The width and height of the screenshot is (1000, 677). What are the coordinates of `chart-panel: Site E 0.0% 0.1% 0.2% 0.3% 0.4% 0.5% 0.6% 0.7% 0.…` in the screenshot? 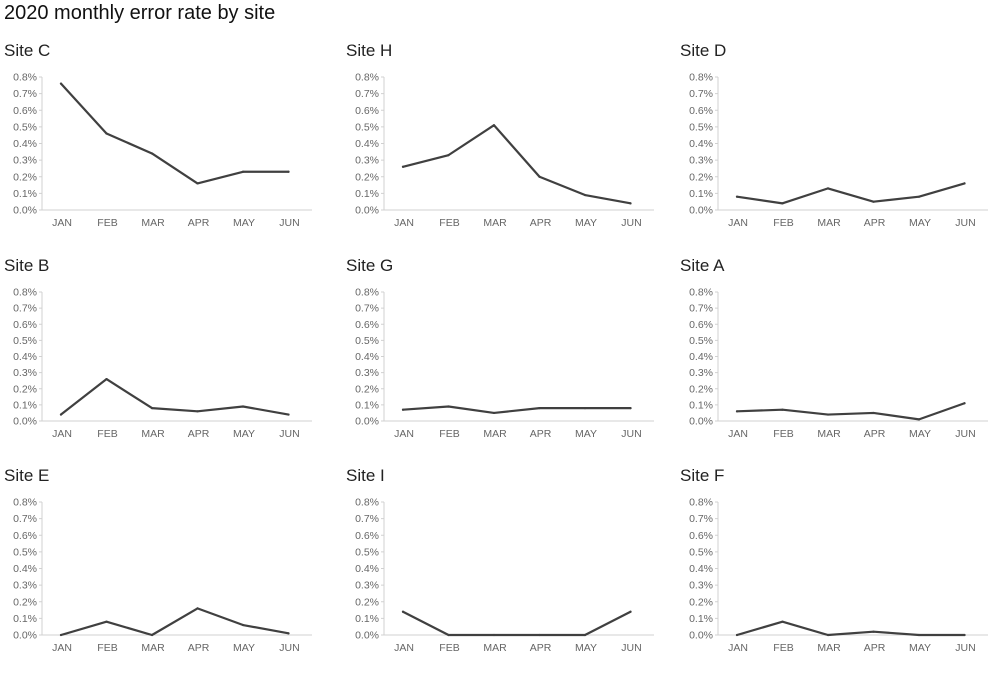 It's located at (164, 570).